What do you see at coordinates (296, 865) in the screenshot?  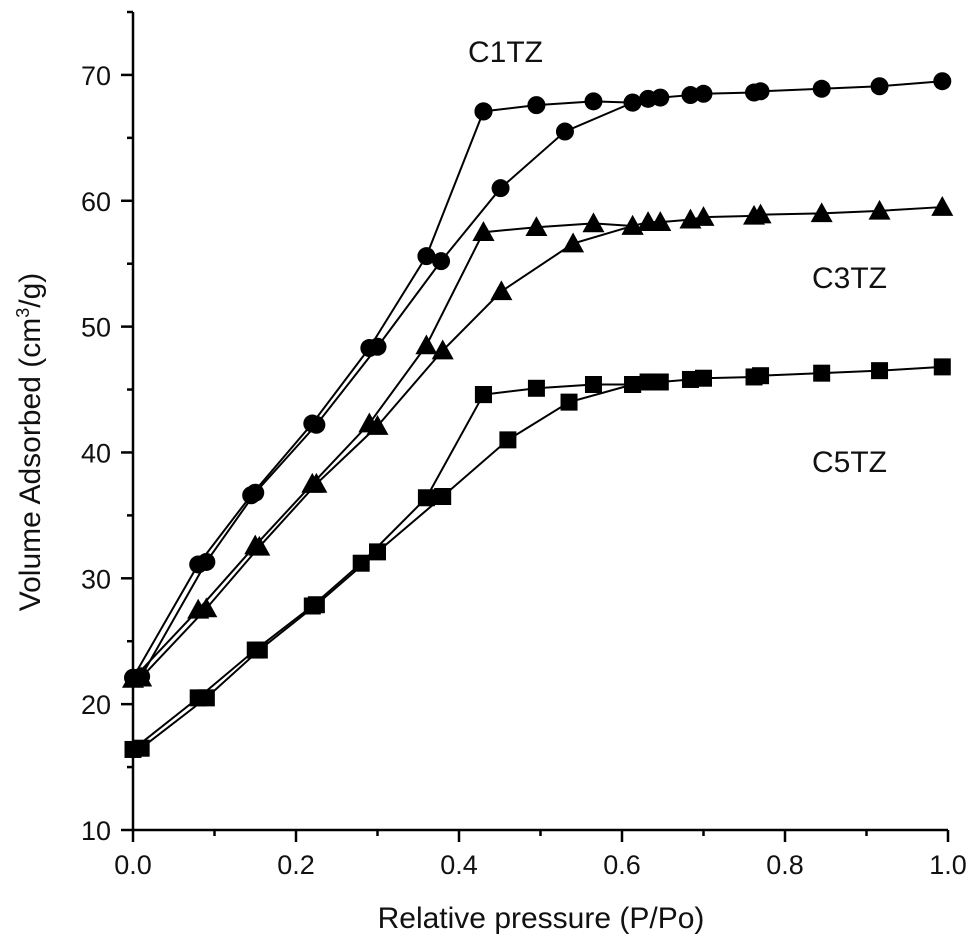 I see `x-tick-label: 0.2` at bounding box center [296, 865].